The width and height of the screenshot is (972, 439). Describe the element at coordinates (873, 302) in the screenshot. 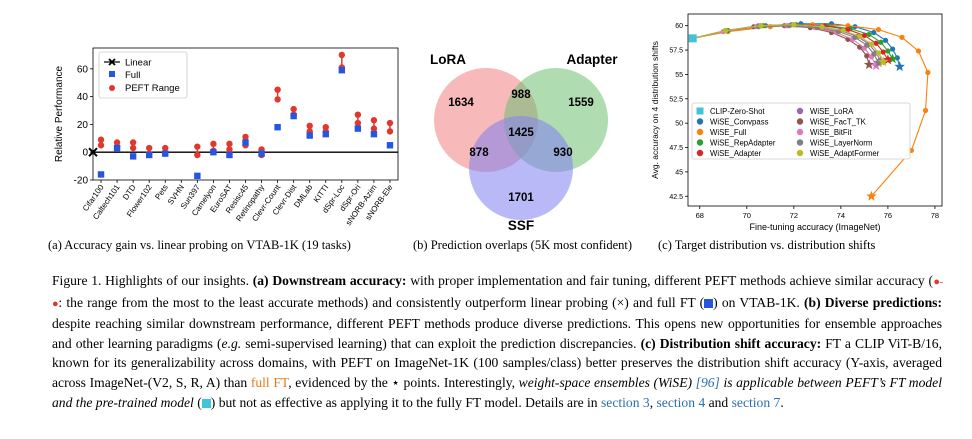

I see `caption-heading-b: (b) Diverse predictions:` at that location.